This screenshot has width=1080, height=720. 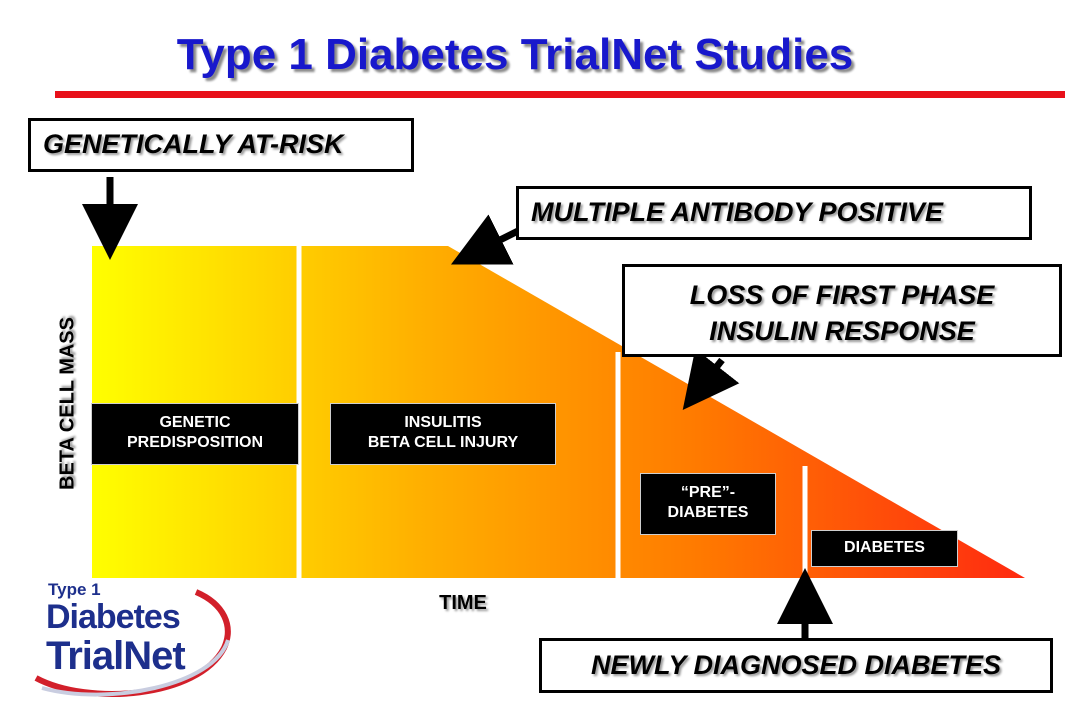 What do you see at coordinates (560, 94) in the screenshot?
I see `title-underline` at bounding box center [560, 94].